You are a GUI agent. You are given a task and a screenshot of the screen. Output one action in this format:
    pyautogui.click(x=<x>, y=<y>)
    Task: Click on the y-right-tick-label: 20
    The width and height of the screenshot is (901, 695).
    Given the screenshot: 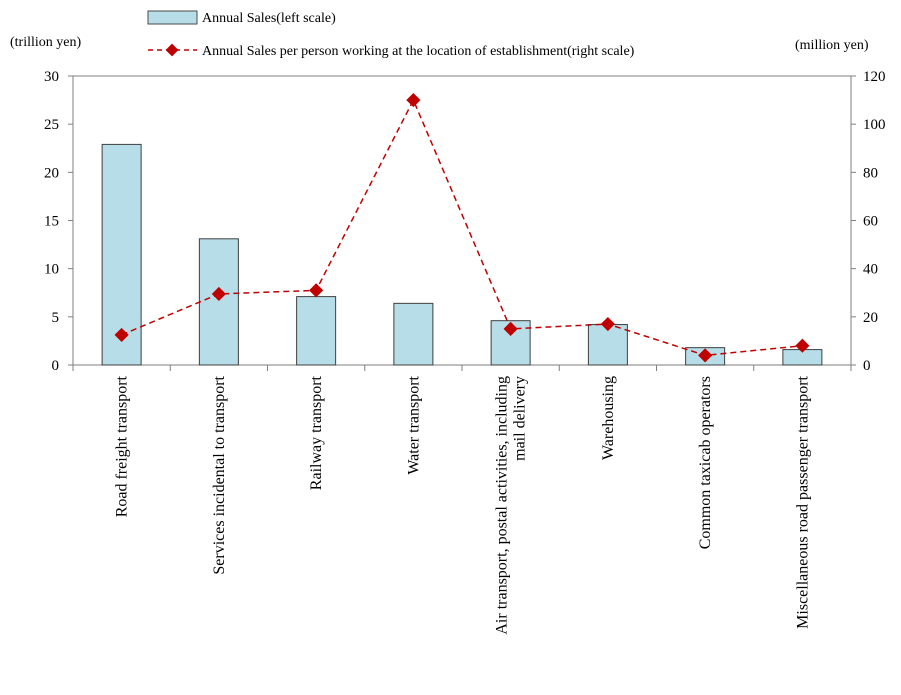 What is the action you would take?
    pyautogui.click(x=870, y=318)
    